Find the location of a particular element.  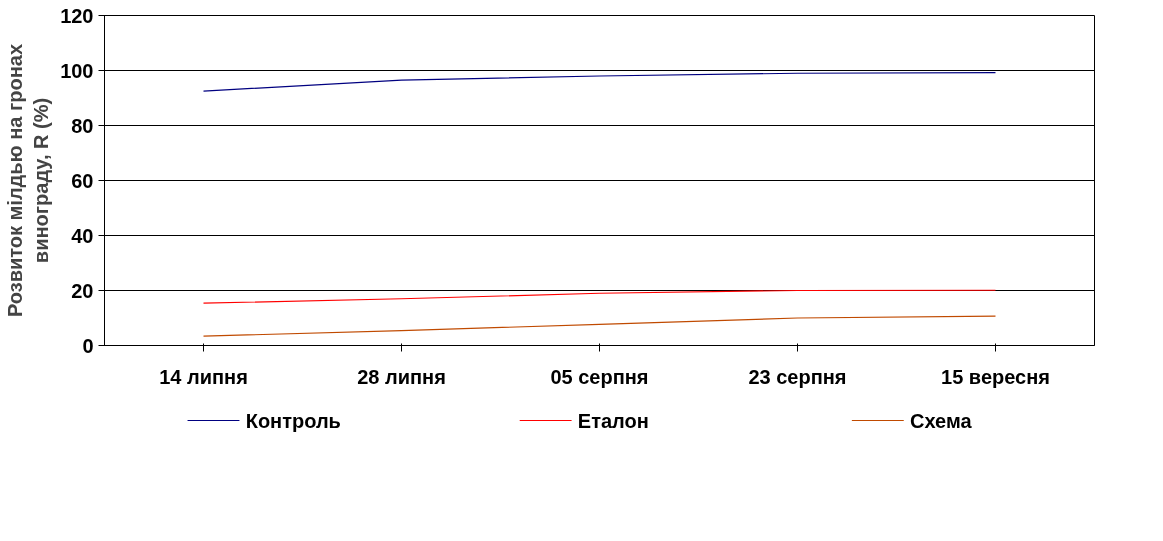

y-axis-title: Розвиток мілдью на гронах винограду, R (%) is located at coordinates (28, 180).